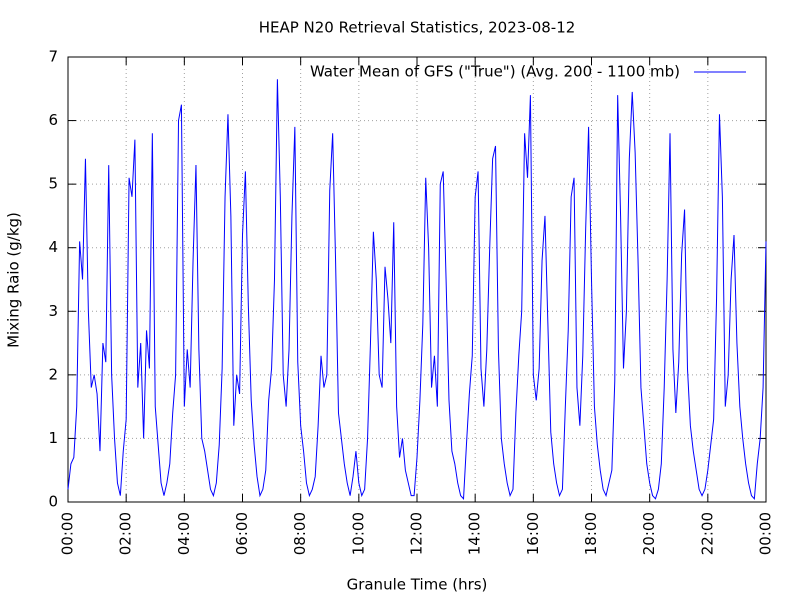 This screenshot has width=800, height=600. What do you see at coordinates (358, 533) in the screenshot?
I see `x-tick-label: 10:00` at bounding box center [358, 533].